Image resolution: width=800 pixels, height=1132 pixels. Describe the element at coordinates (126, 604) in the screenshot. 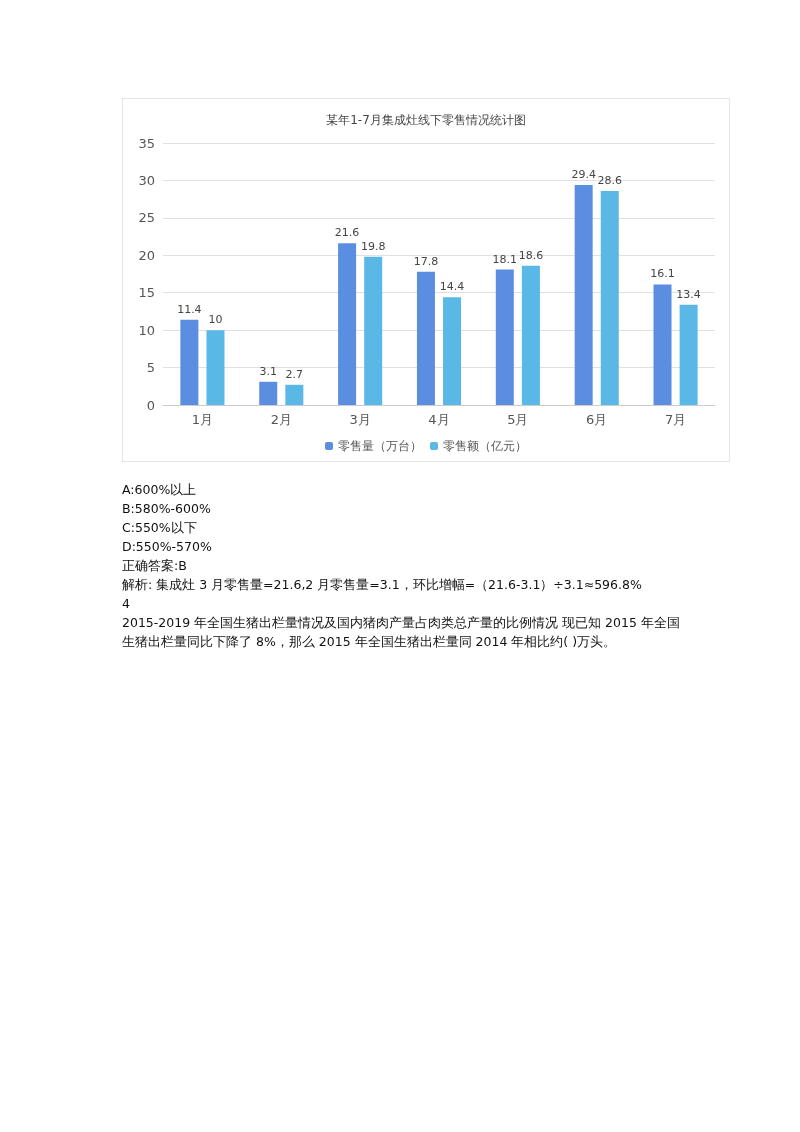

I see `text: 4` at that location.